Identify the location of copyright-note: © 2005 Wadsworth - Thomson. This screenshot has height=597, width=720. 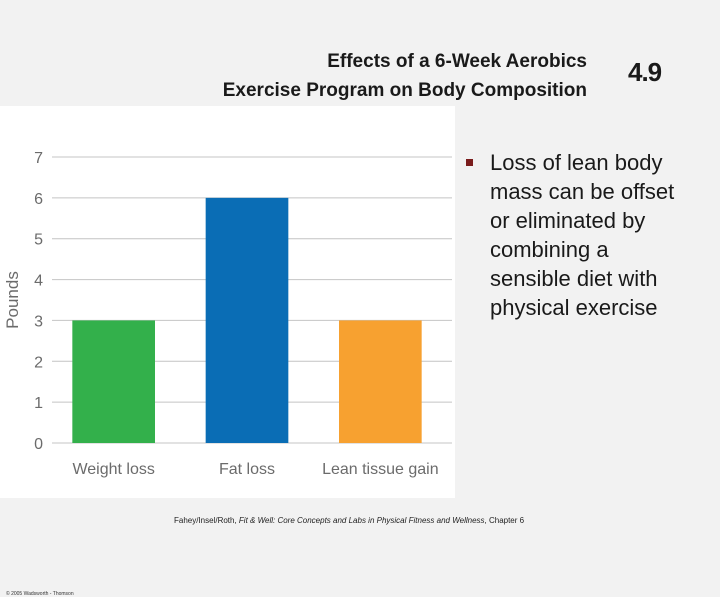
(40, 594).